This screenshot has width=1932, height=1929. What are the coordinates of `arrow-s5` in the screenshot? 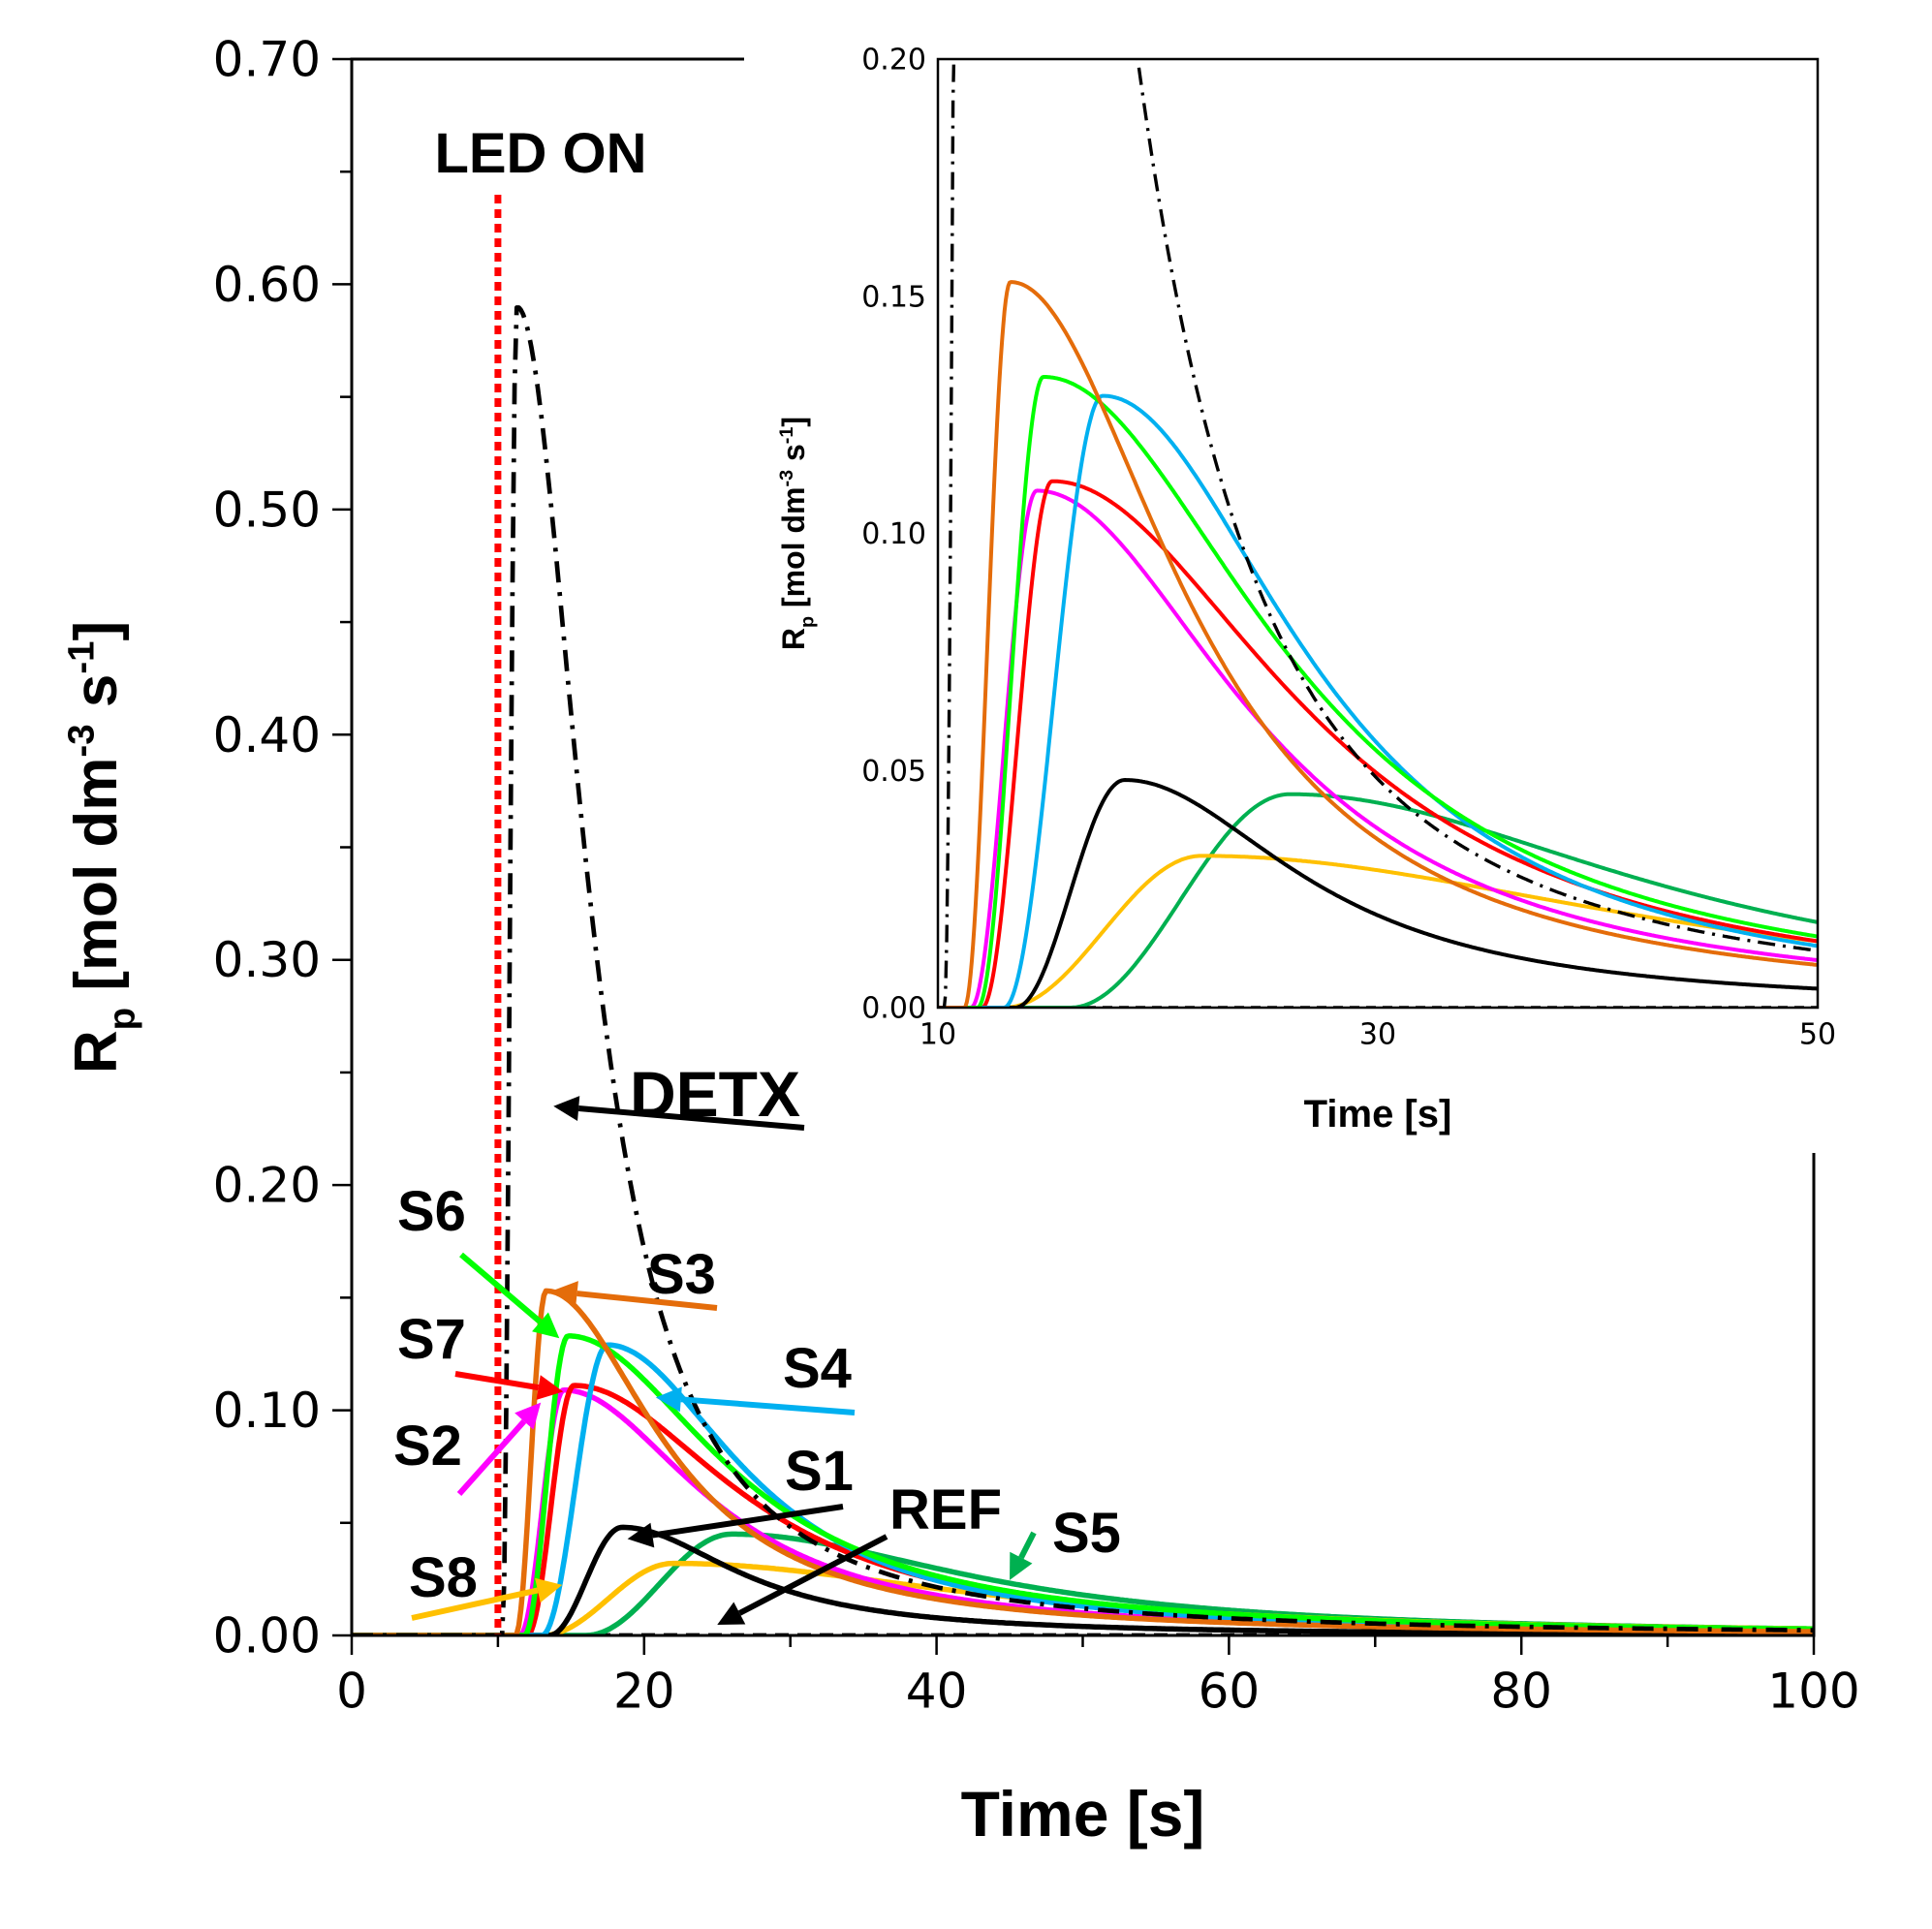 It's located at (1023, 1555).